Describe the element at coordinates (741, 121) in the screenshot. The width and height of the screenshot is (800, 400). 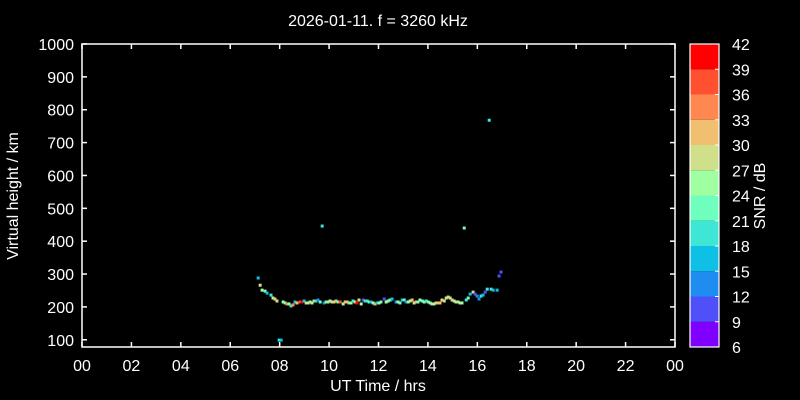
I see `colorbar-tick-label: 33` at that location.